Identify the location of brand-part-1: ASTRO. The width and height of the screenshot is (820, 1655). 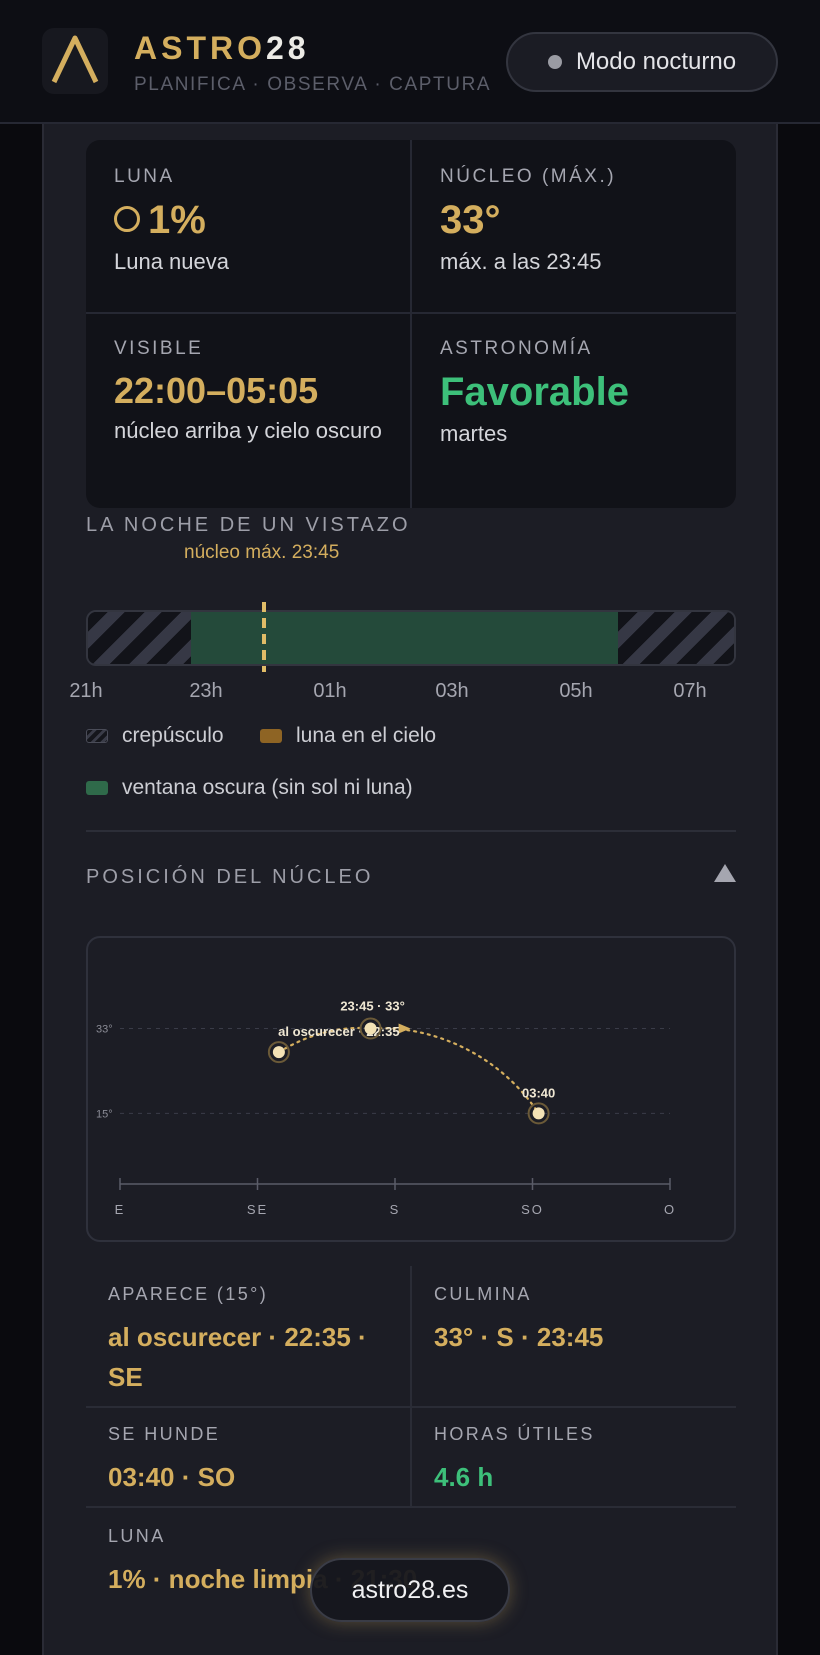
(200, 48).